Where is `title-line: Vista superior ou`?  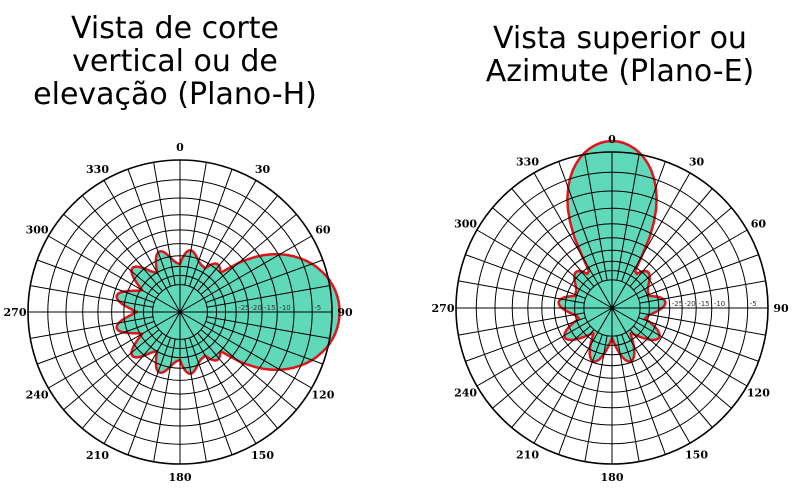
title-line: Vista superior ou is located at coordinates (620, 38).